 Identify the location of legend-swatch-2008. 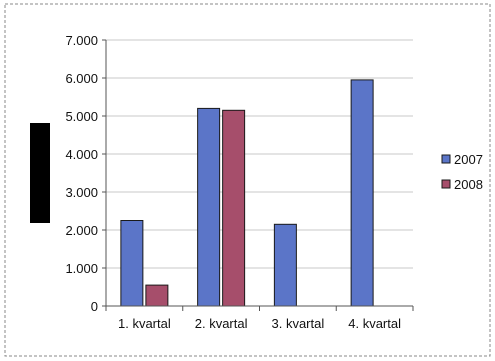
(446, 184).